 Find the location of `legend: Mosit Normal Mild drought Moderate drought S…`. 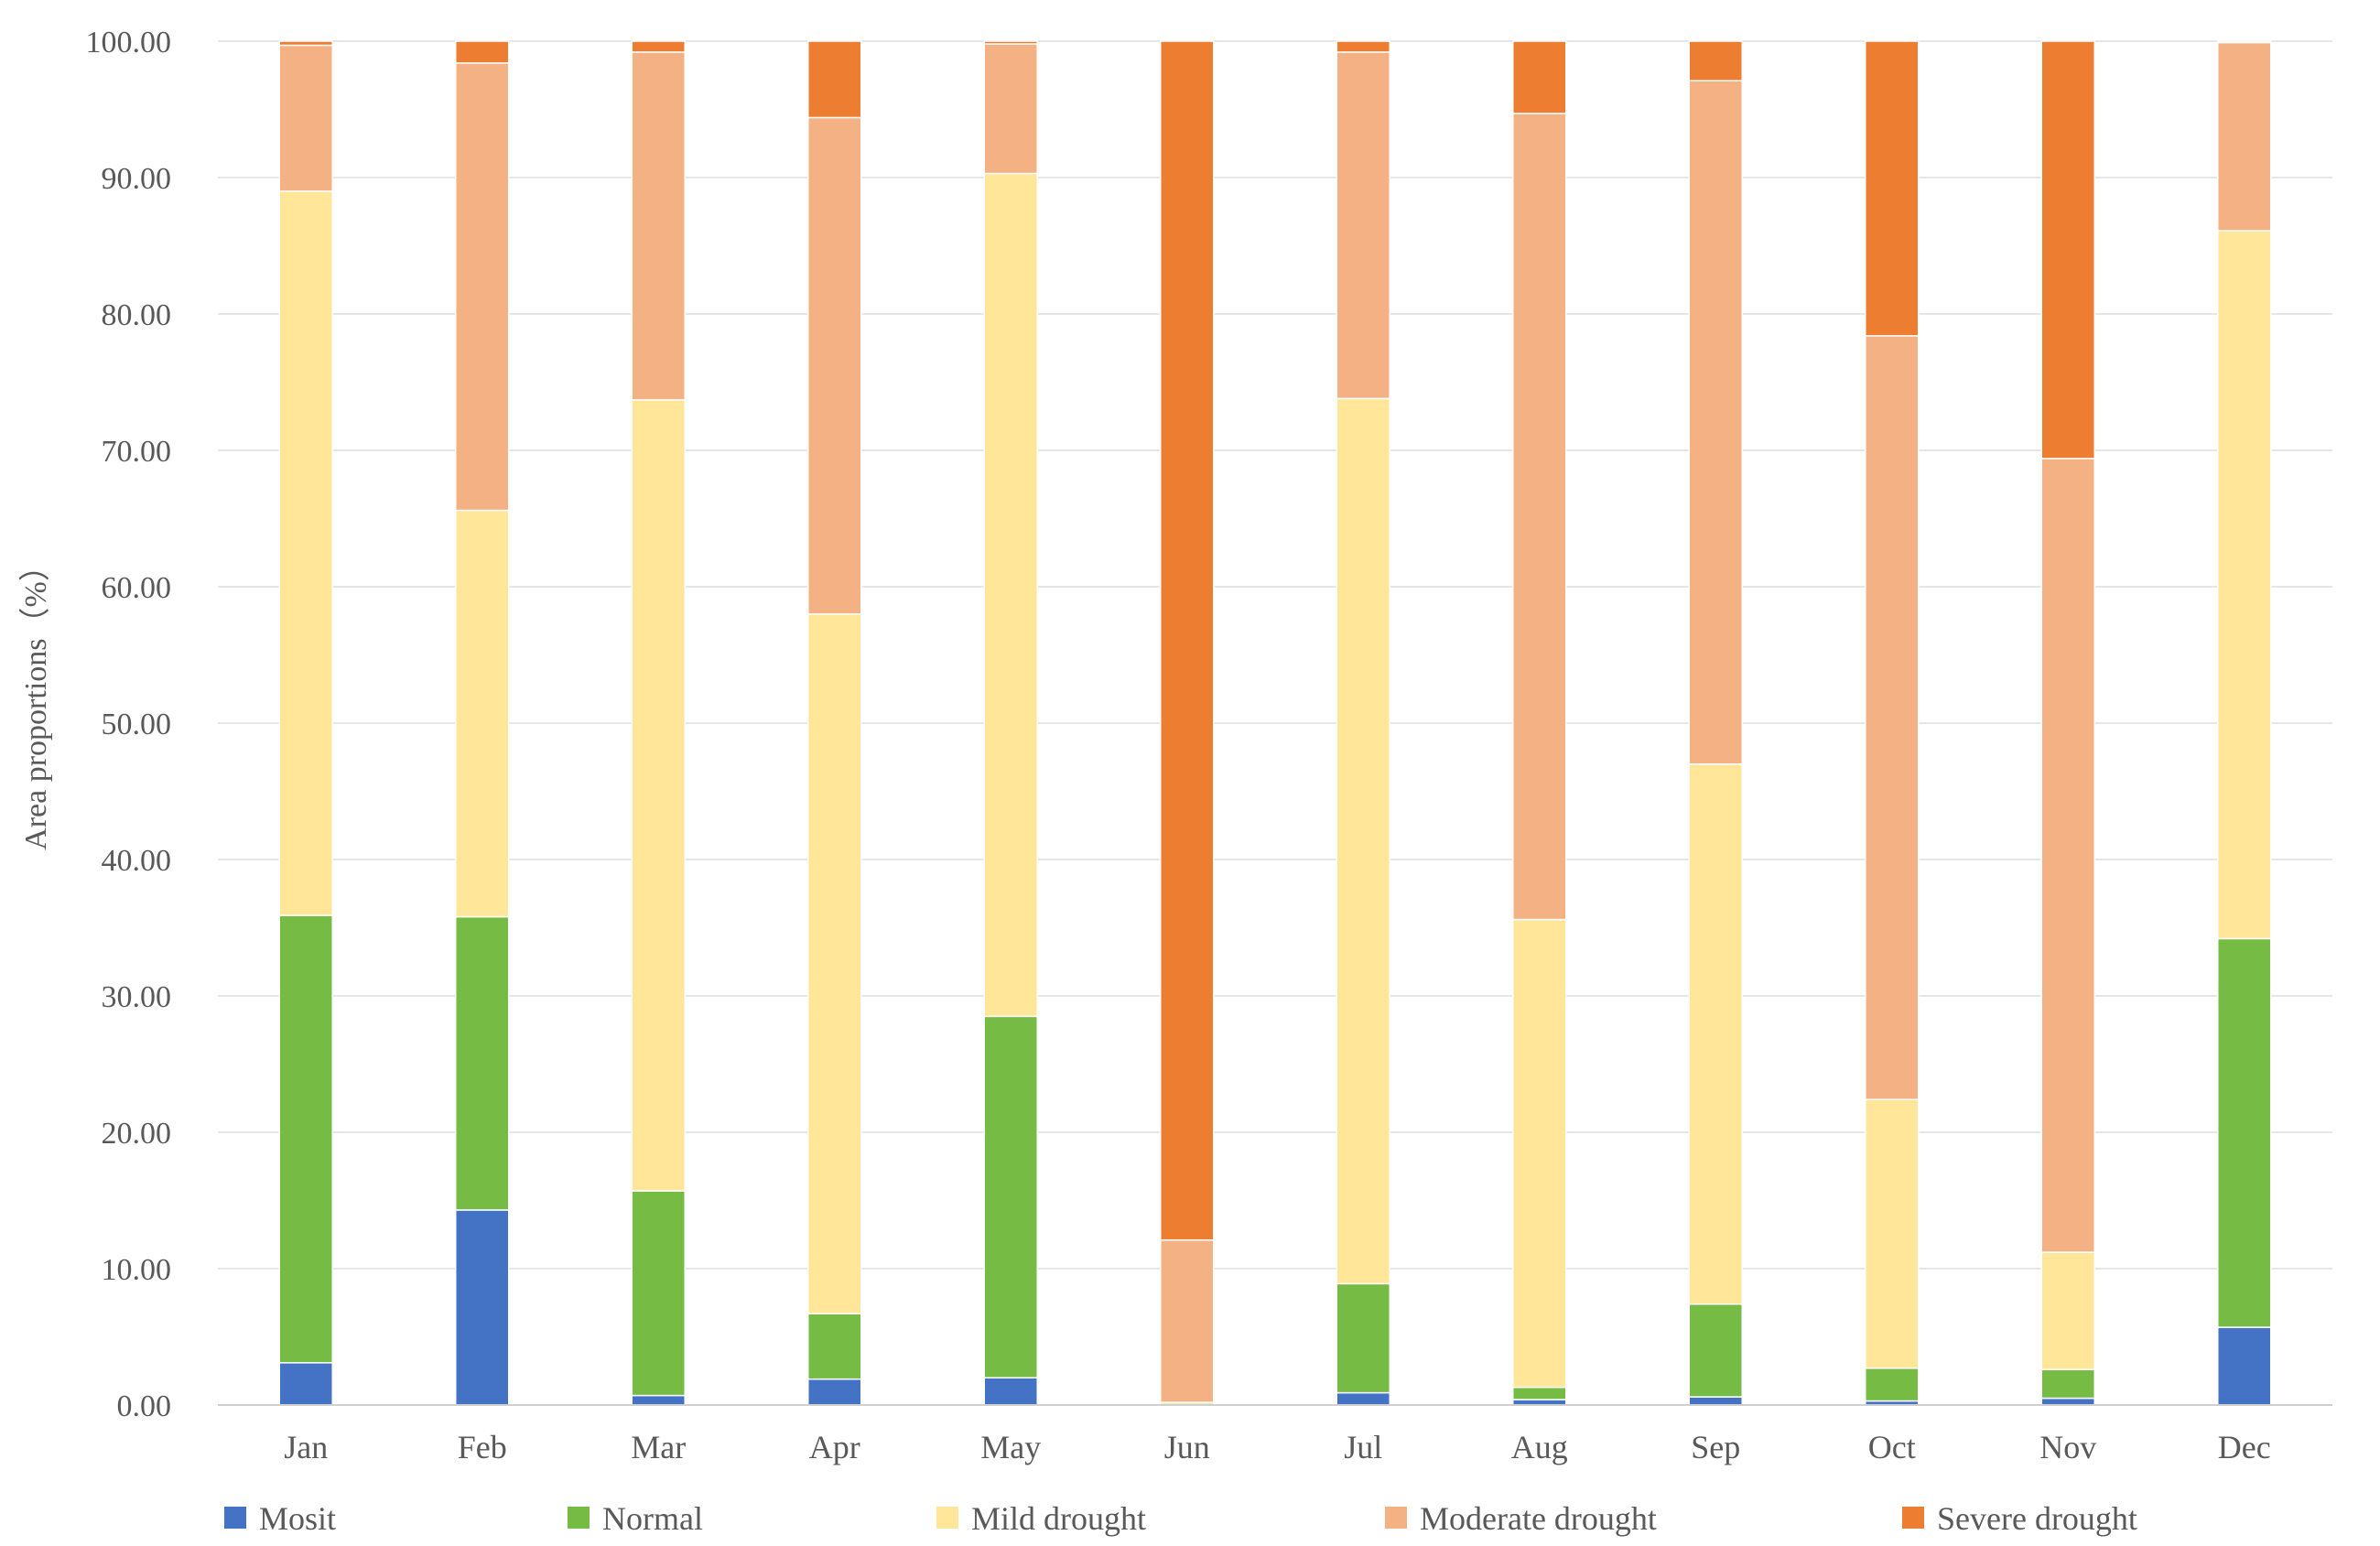

legend: Mosit Normal Mild drought Moderate drought S… is located at coordinates (1180, 1518).